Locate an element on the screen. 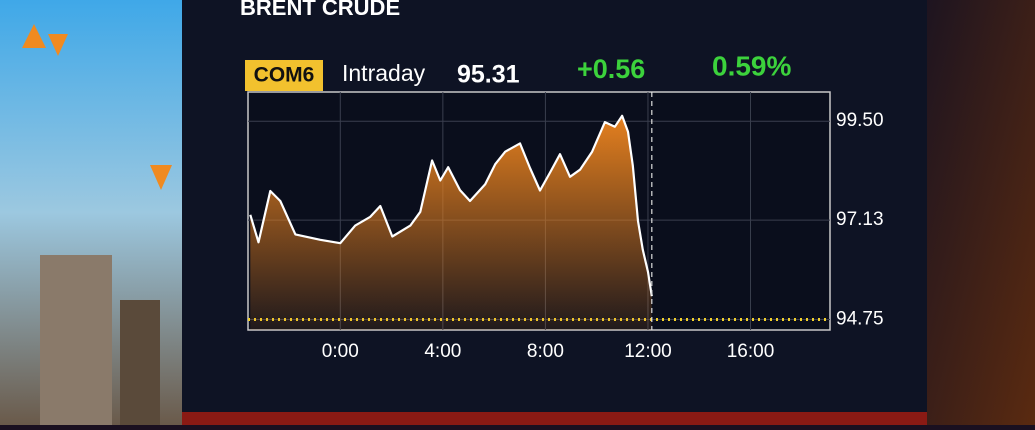 The height and width of the screenshot is (430, 1035). x-tick-label: 16:00 is located at coordinates (751, 351).